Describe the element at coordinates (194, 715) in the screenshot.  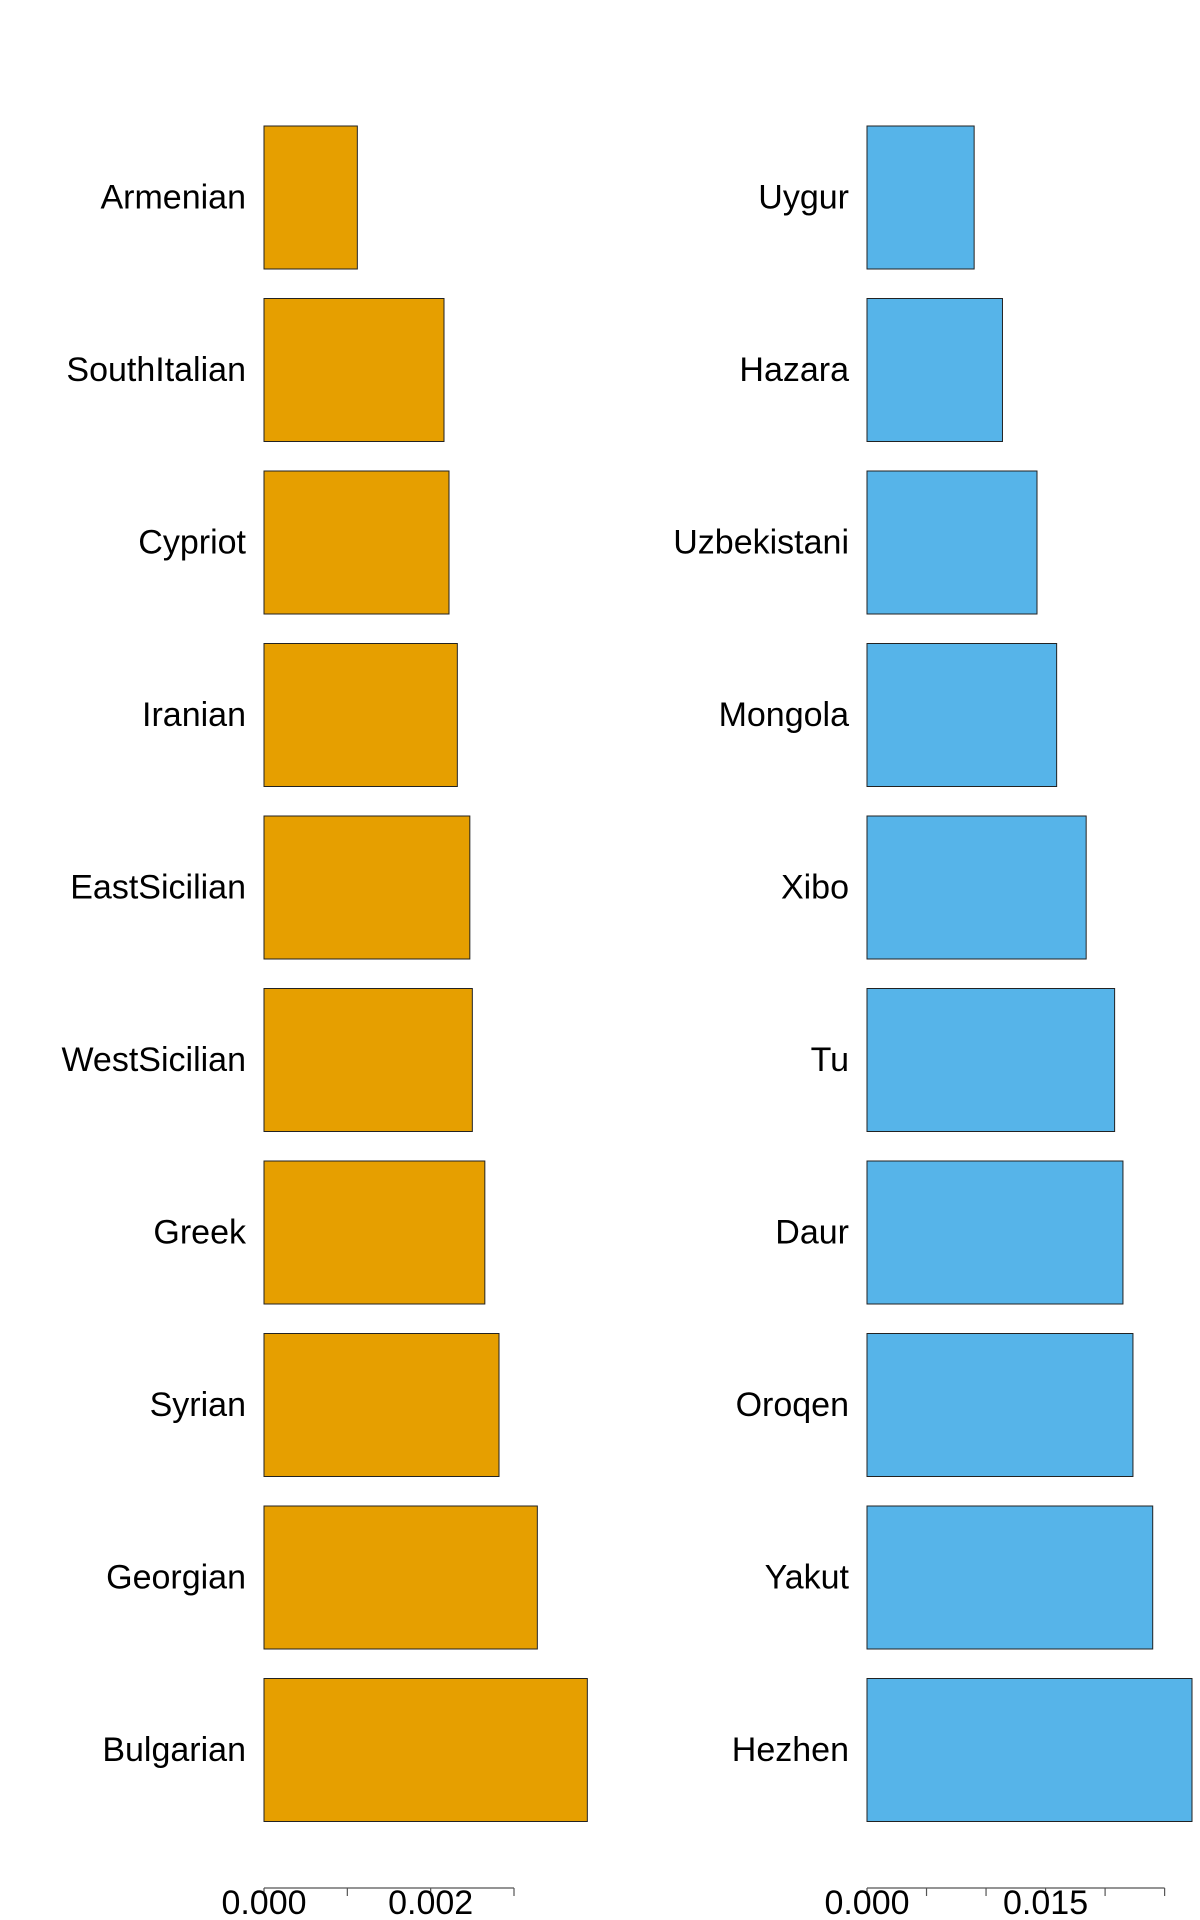
I see `y-tick-label: Iranian` at that location.